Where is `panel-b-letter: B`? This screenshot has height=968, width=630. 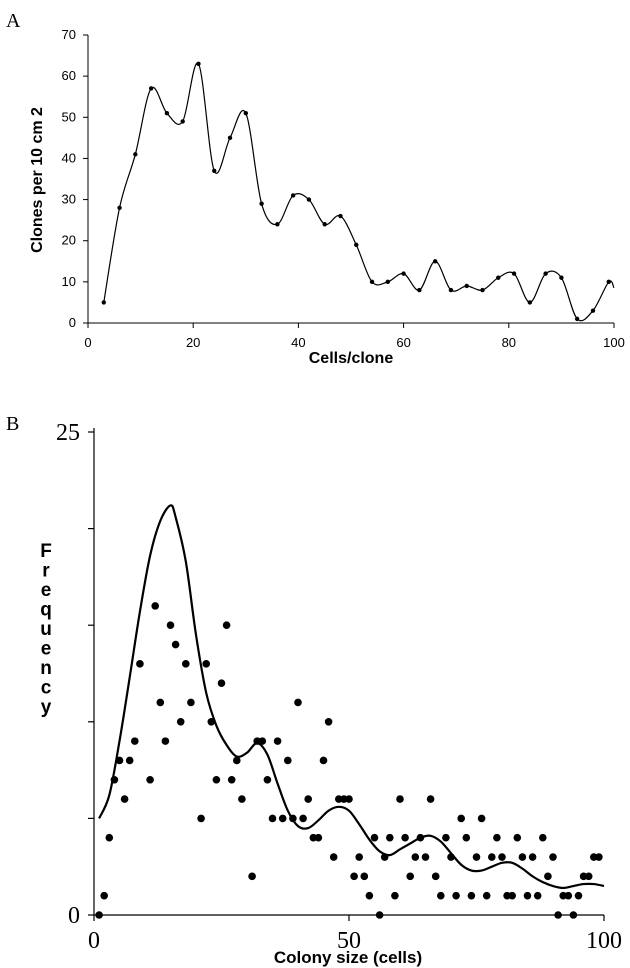 panel-b-letter: B is located at coordinates (12, 424).